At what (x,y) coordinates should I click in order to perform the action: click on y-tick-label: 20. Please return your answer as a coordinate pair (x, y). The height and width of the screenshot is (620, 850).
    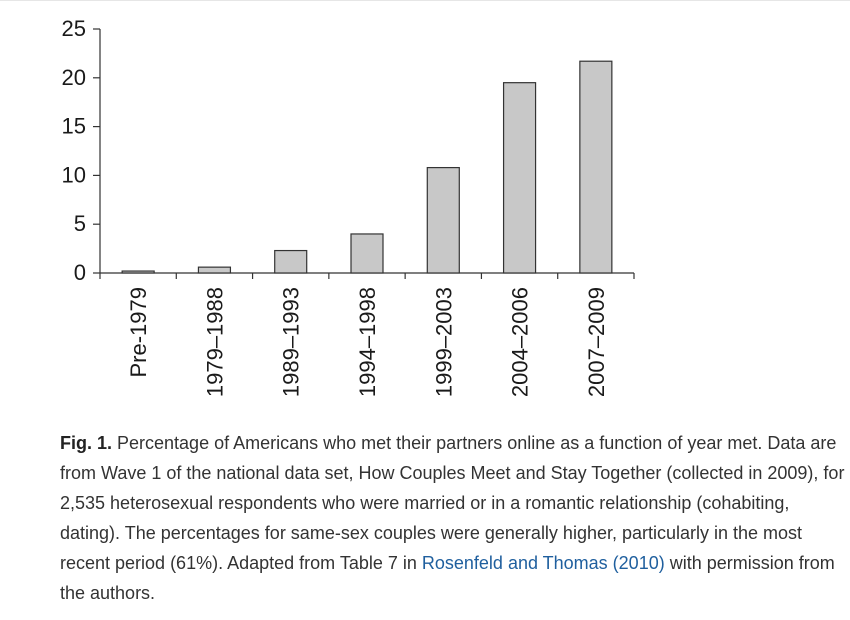
    Looking at the image, I should click on (74, 77).